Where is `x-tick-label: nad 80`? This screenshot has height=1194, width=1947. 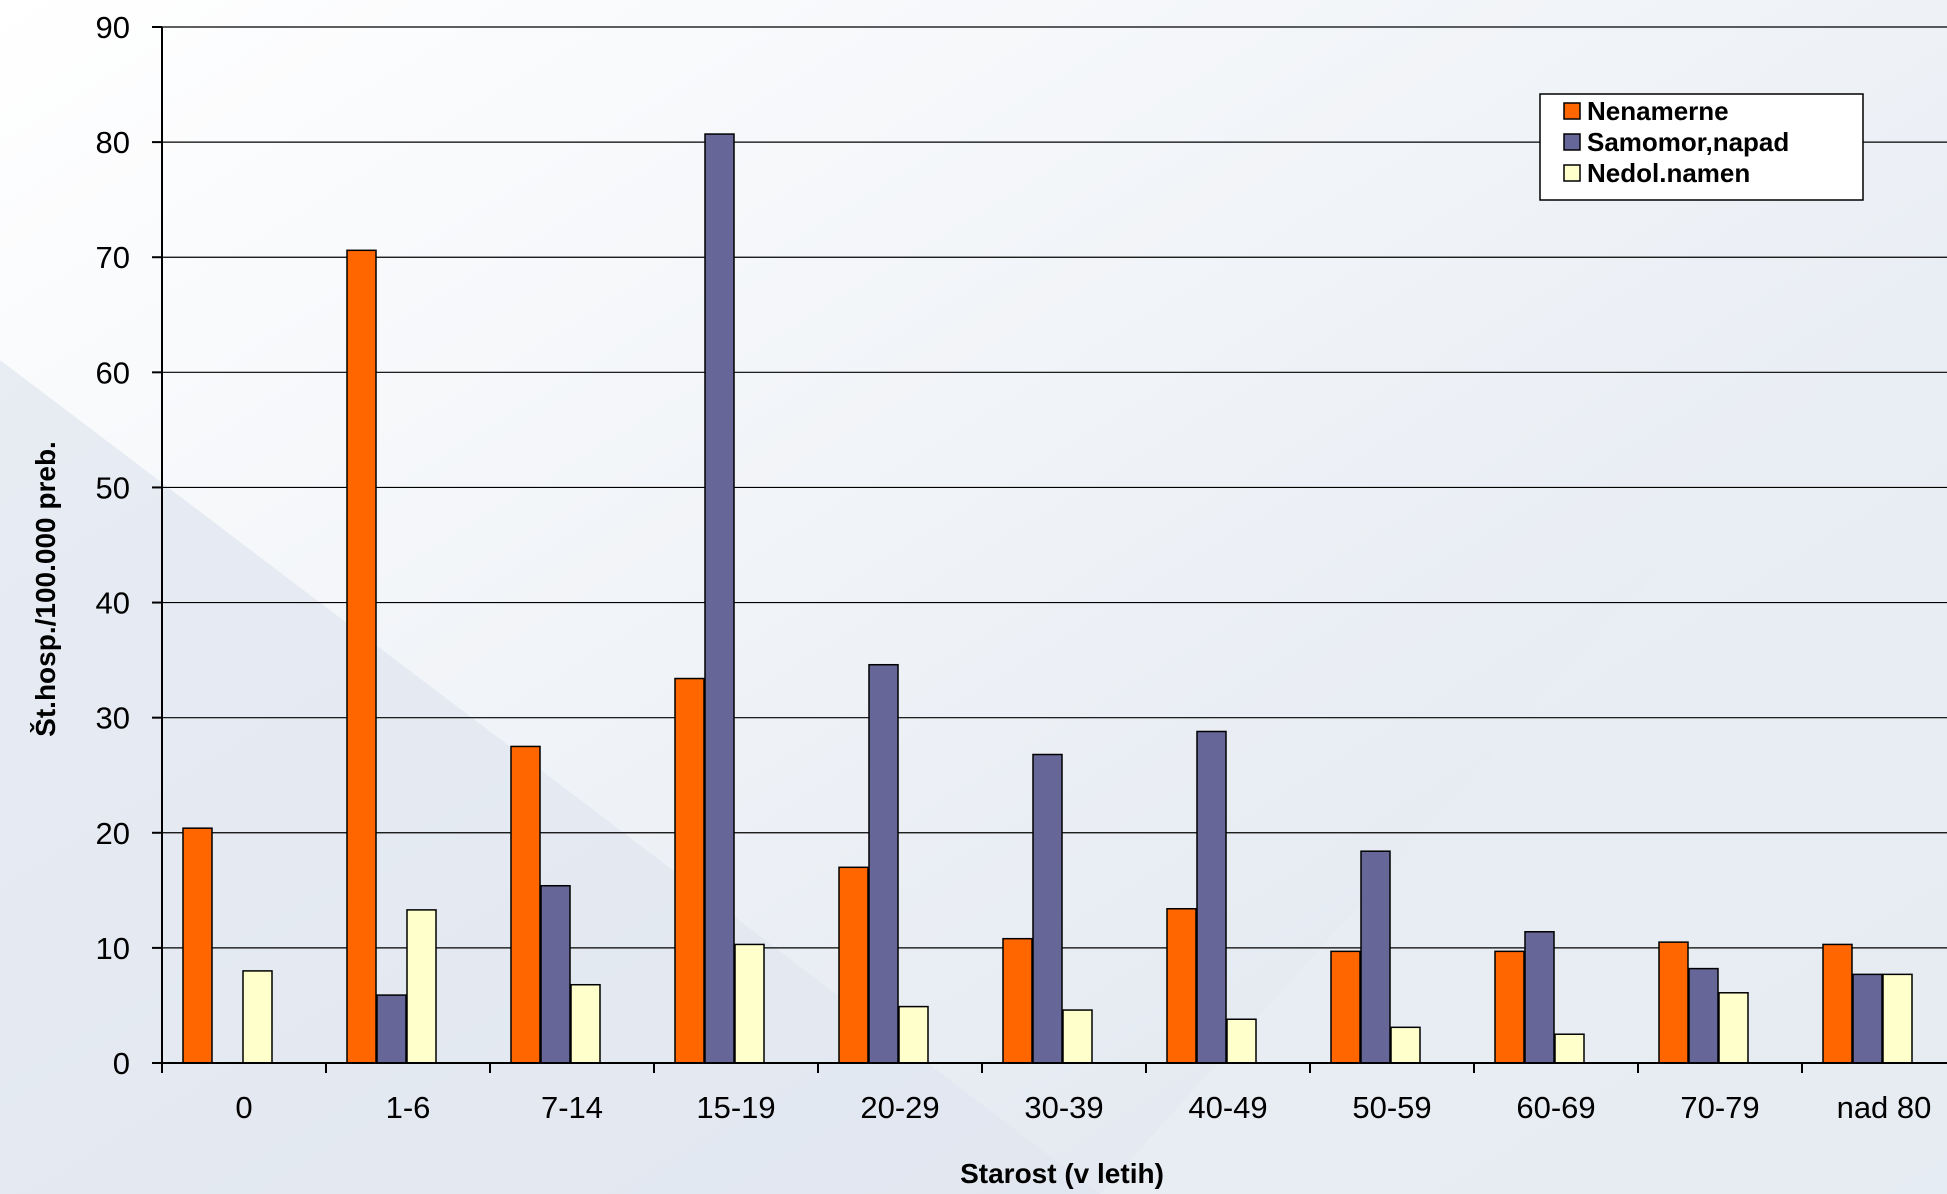 x-tick-label: nad 80 is located at coordinates (1884, 1107).